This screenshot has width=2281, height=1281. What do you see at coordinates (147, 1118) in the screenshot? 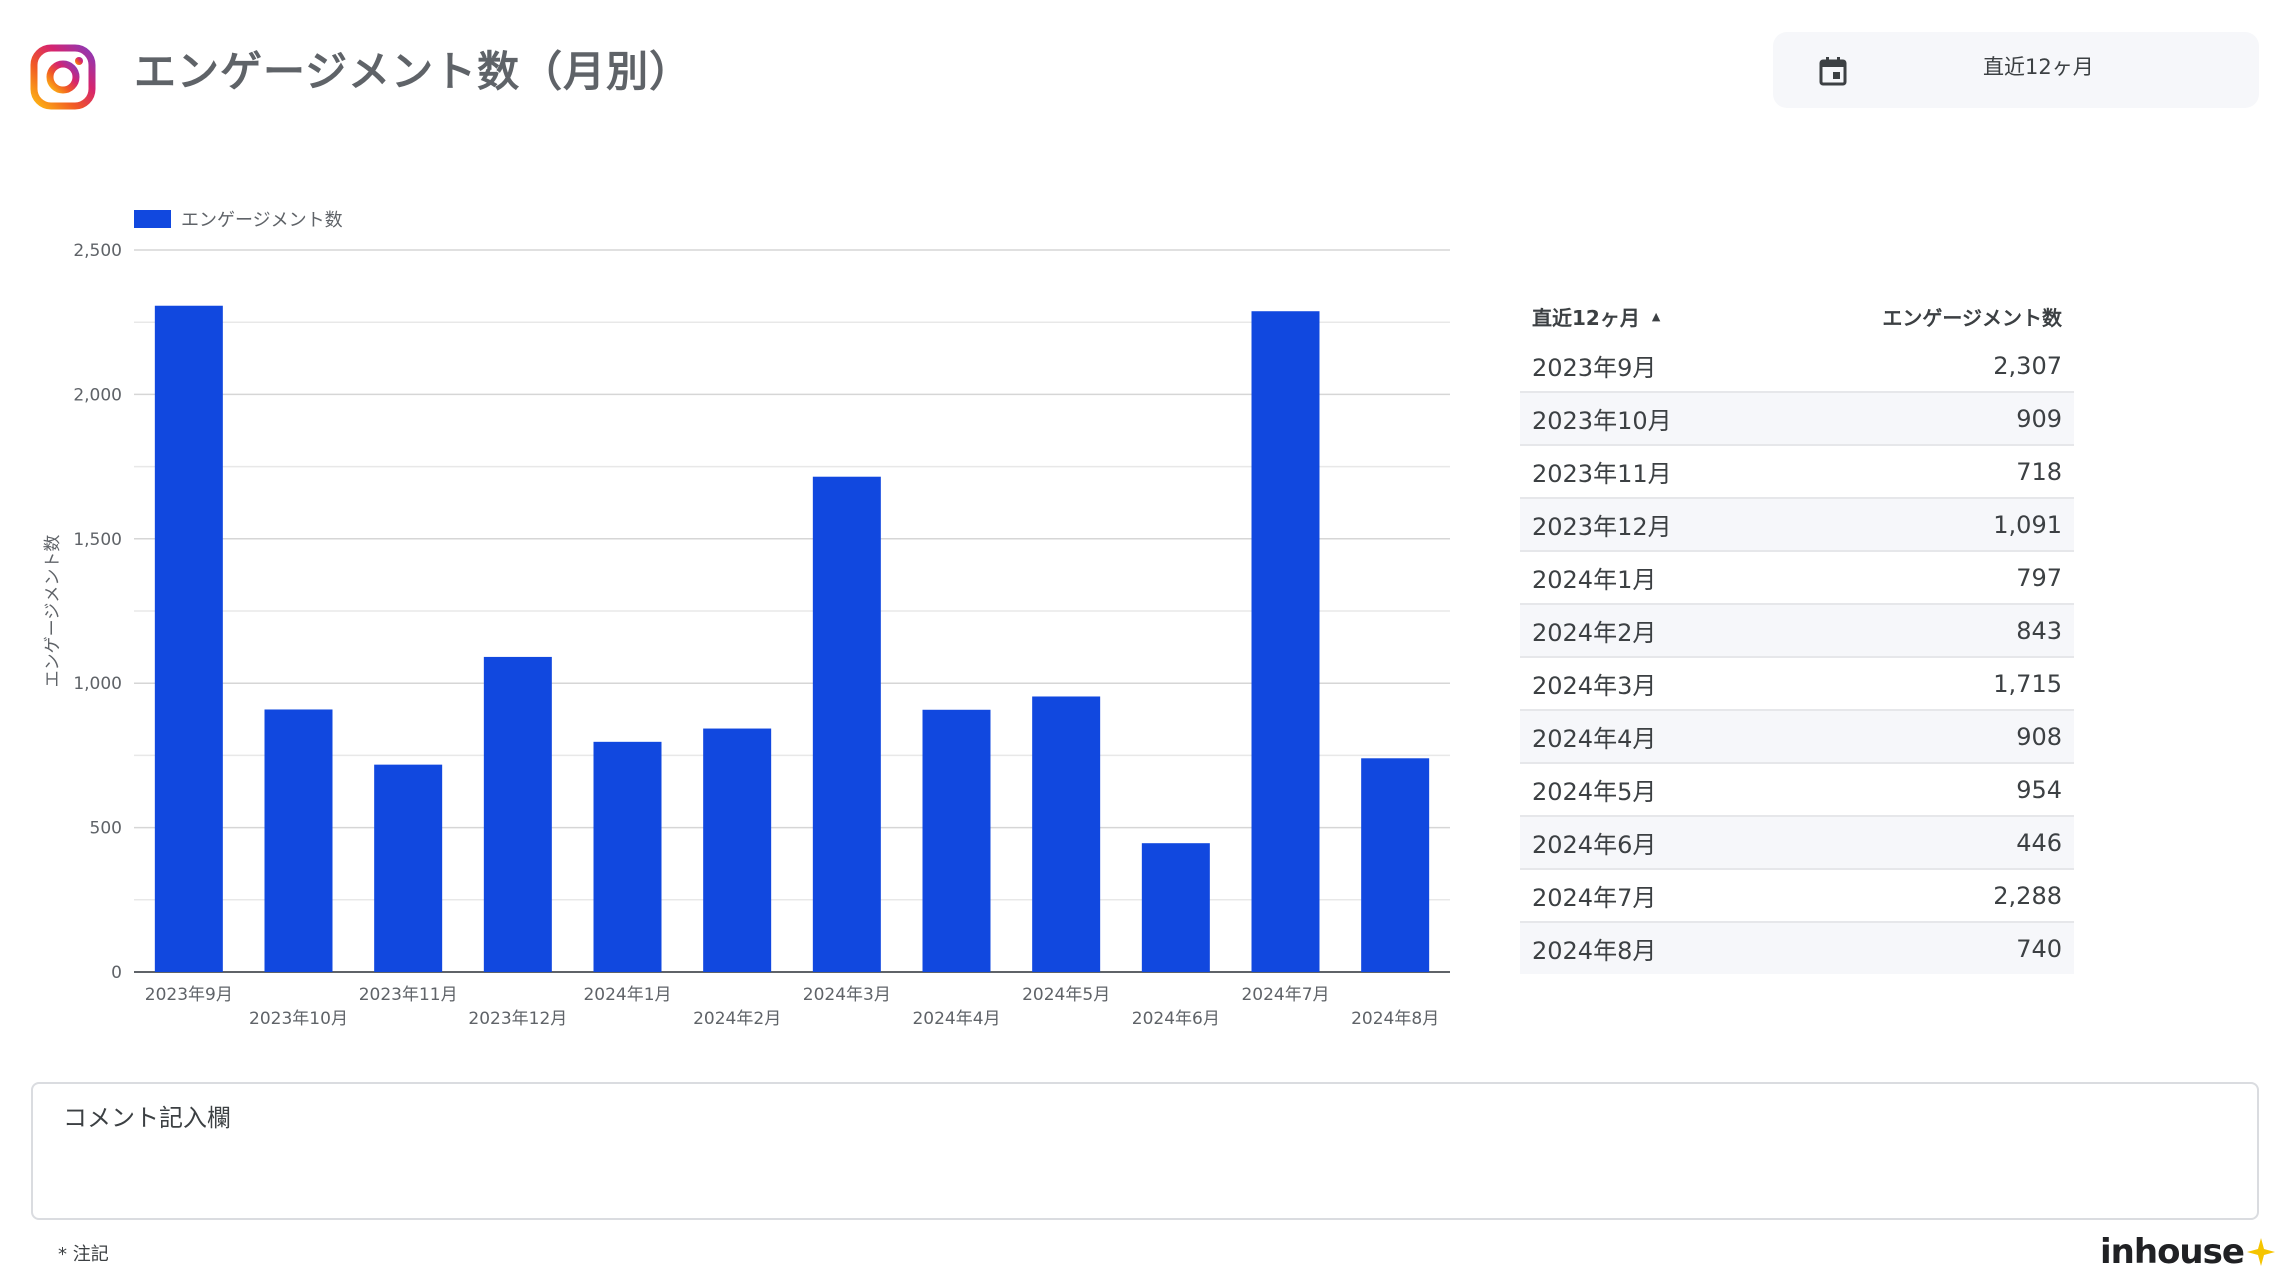
I see `comment-label: コメント記入欄` at bounding box center [147, 1118].